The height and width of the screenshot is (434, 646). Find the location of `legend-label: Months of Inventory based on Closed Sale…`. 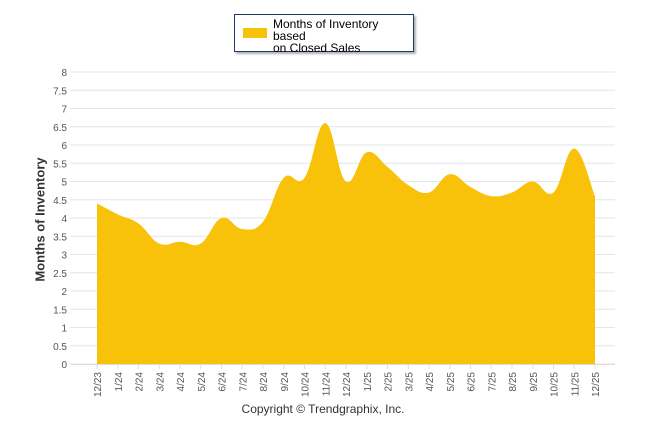

legend-label: Months of Inventory based on Closed Sale… is located at coordinates (326, 36).